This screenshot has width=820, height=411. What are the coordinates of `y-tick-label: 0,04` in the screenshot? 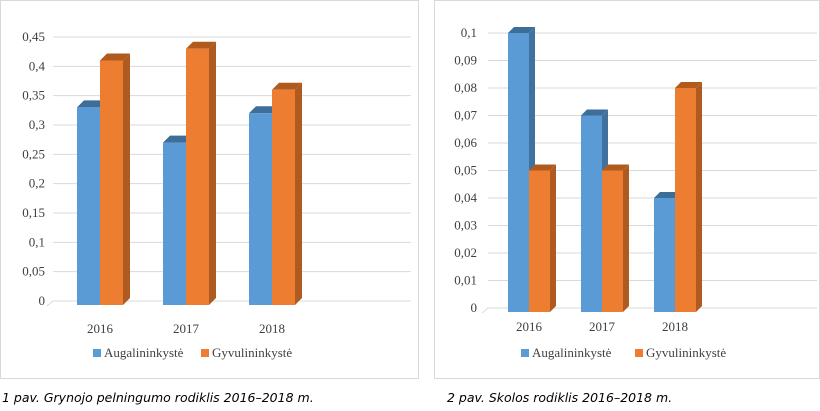 It's located at (465, 197).